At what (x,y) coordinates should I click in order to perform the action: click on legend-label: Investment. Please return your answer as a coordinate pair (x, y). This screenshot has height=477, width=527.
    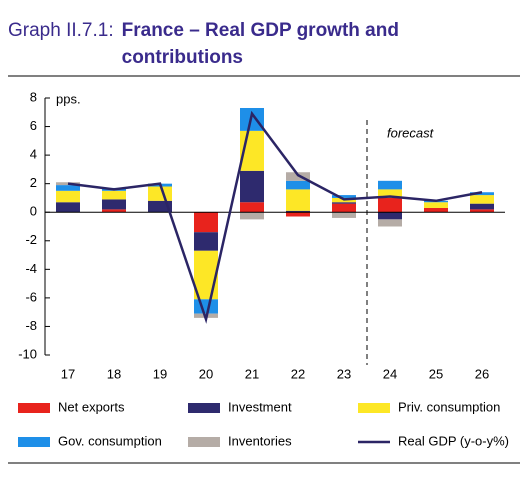
    Looking at the image, I should click on (260, 406).